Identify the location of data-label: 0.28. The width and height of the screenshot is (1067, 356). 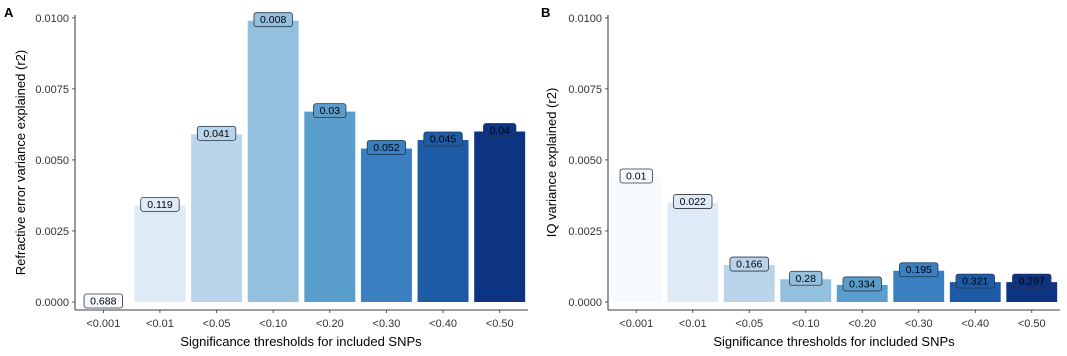
(806, 279).